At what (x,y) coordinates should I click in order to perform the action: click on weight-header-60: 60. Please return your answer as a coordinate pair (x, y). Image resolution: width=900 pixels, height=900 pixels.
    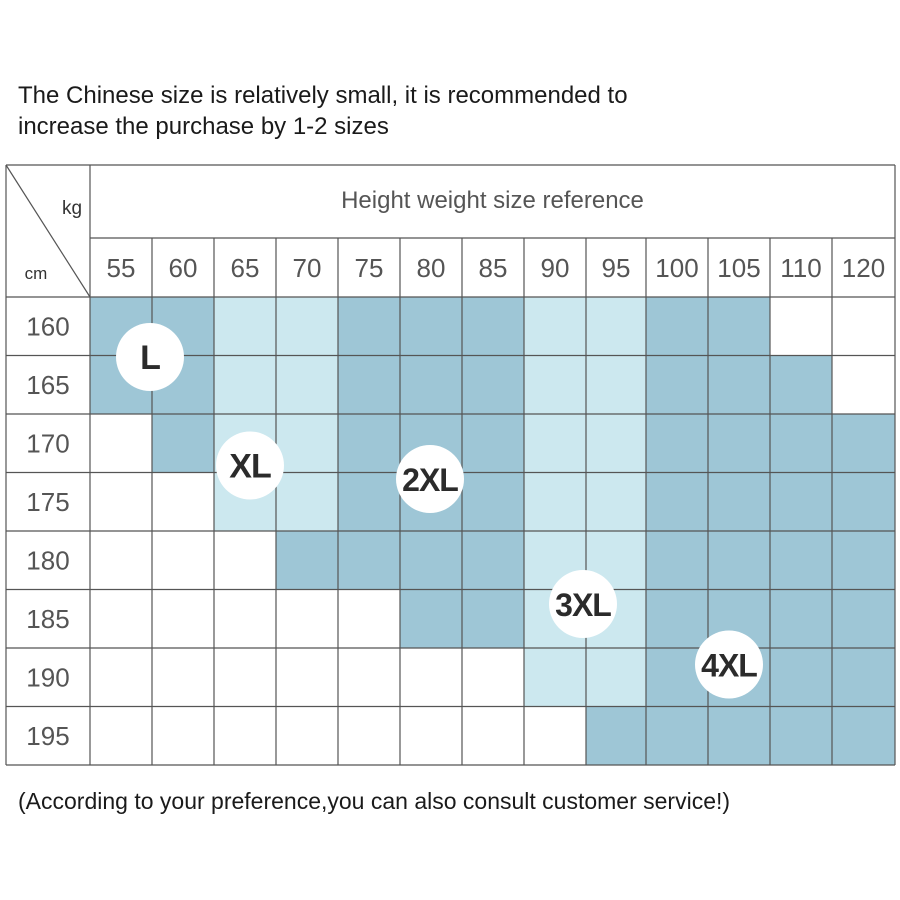
    Looking at the image, I should click on (183, 268).